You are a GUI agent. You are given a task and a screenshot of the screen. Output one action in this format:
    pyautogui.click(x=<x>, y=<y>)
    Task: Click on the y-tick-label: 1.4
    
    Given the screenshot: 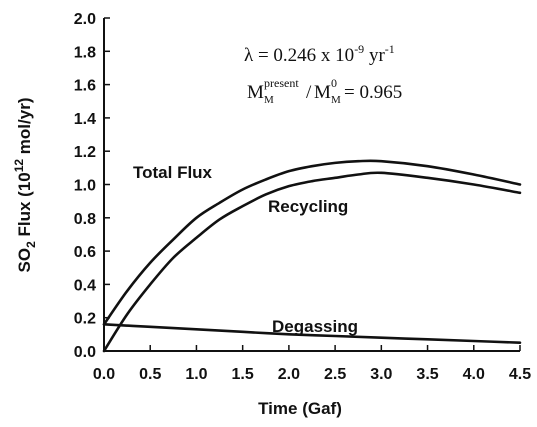 What is the action you would take?
    pyautogui.click(x=85, y=119)
    